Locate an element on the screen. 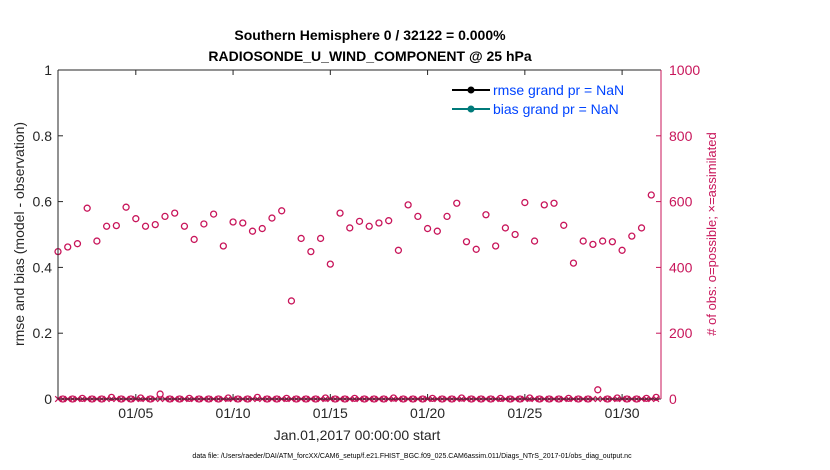 This screenshot has width=830, height=470. legend-box is located at coordinates (550, 98).